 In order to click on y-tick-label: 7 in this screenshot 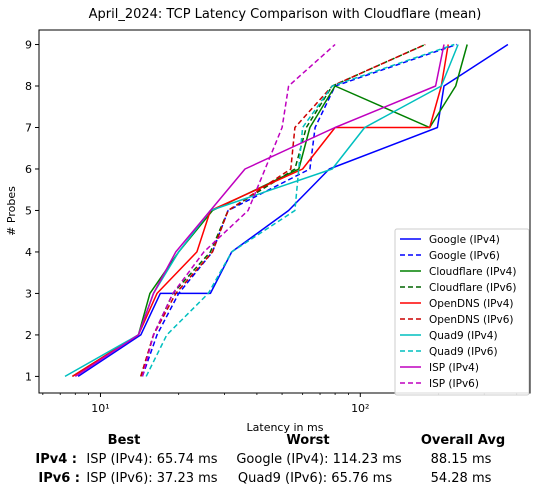, I will do `click(28, 127)`.